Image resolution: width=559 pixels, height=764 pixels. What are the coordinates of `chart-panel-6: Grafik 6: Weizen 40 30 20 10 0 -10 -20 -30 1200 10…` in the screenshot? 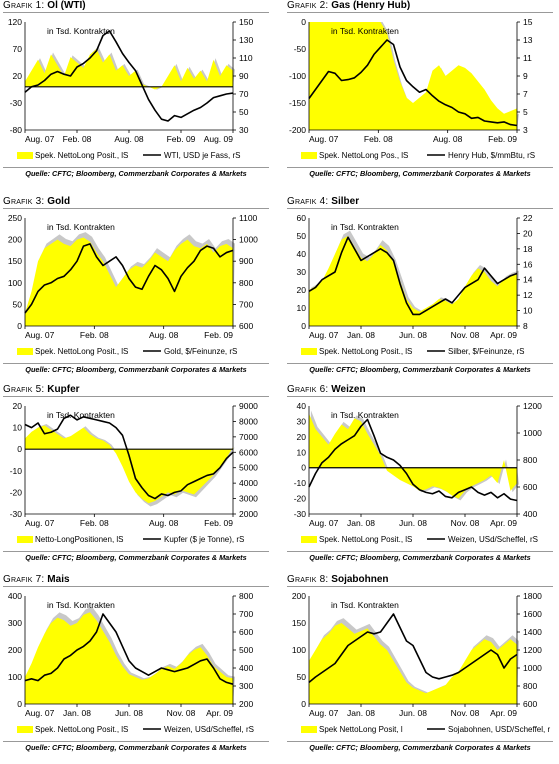 It's located at (423, 479).